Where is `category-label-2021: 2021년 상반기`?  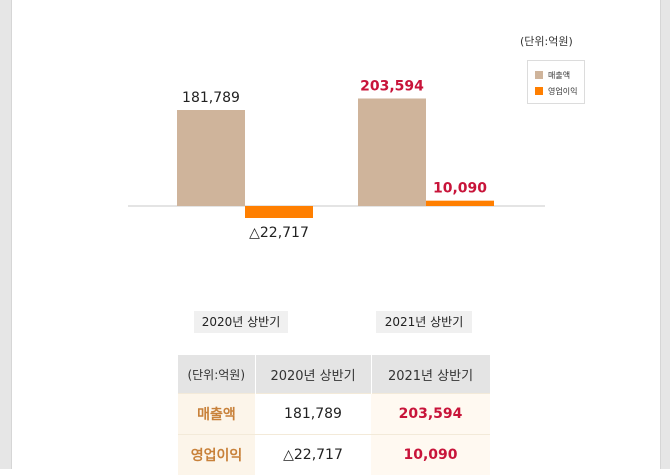 category-label-2021: 2021년 상반기 is located at coordinates (424, 322).